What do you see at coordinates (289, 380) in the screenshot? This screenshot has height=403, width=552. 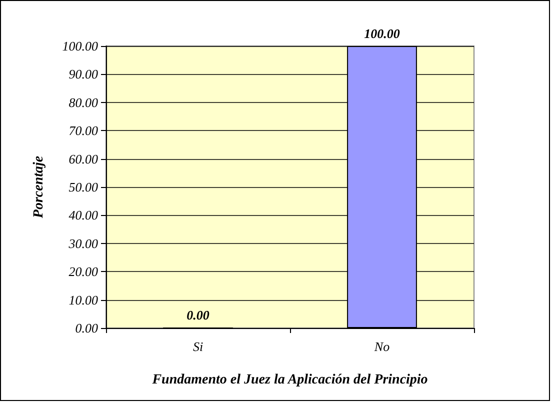 I see `x-axis-title: Fundamento el Juez la Aplicación del Principio` at bounding box center [289, 380].